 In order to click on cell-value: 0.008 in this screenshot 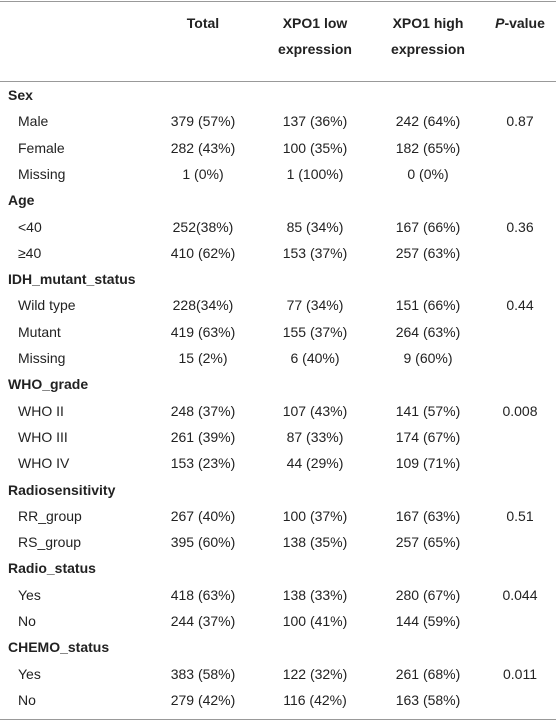, I will do `click(520, 410)`.